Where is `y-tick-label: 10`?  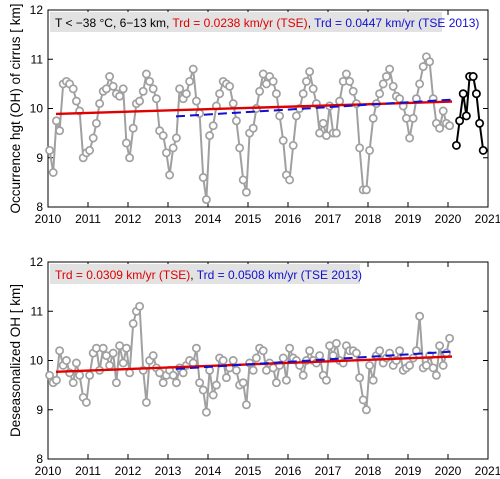
y-tick-label: 10 is located at coordinates (37, 361).